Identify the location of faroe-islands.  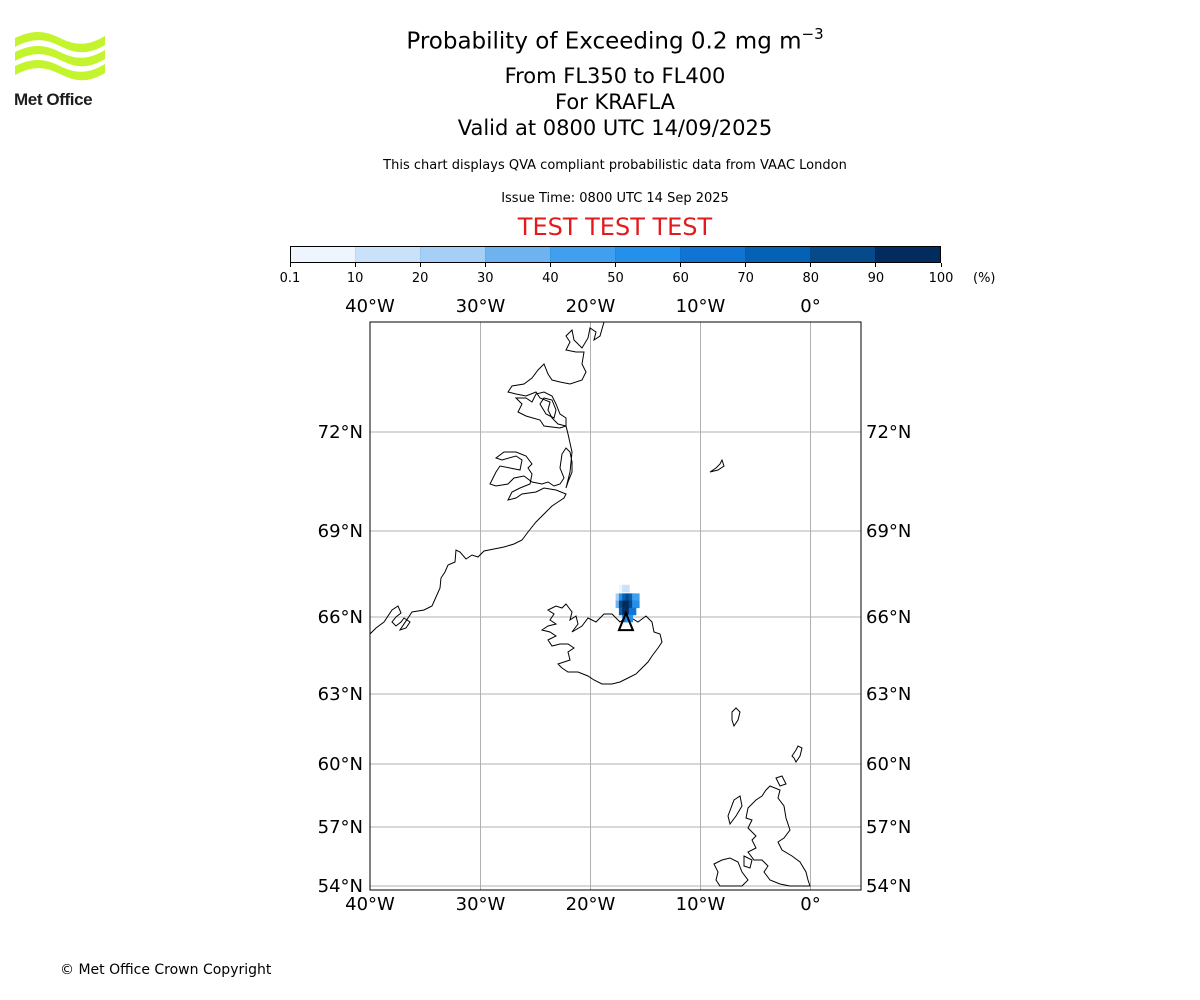
(736, 717).